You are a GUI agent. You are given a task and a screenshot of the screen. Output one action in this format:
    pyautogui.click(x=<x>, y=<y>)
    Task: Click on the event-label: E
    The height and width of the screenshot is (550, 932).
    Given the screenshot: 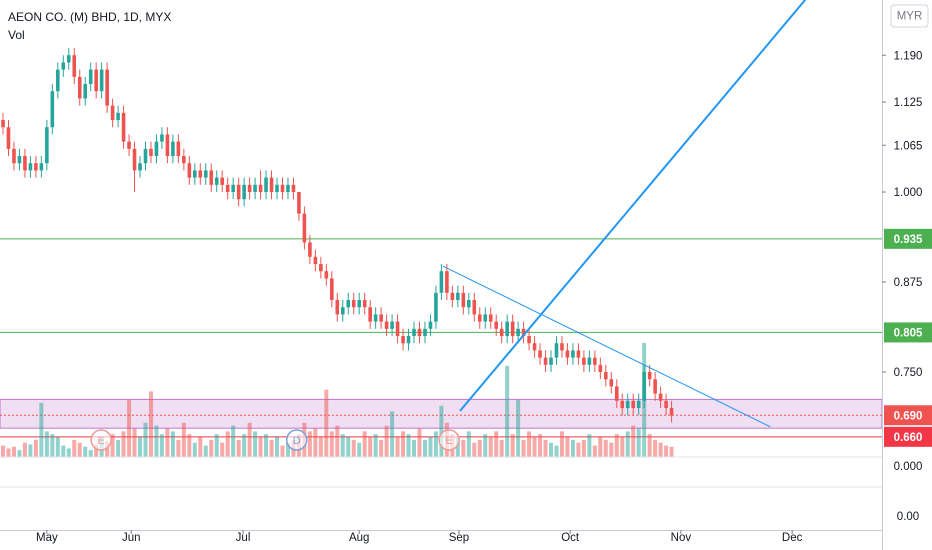 What is the action you would take?
    pyautogui.click(x=448, y=441)
    